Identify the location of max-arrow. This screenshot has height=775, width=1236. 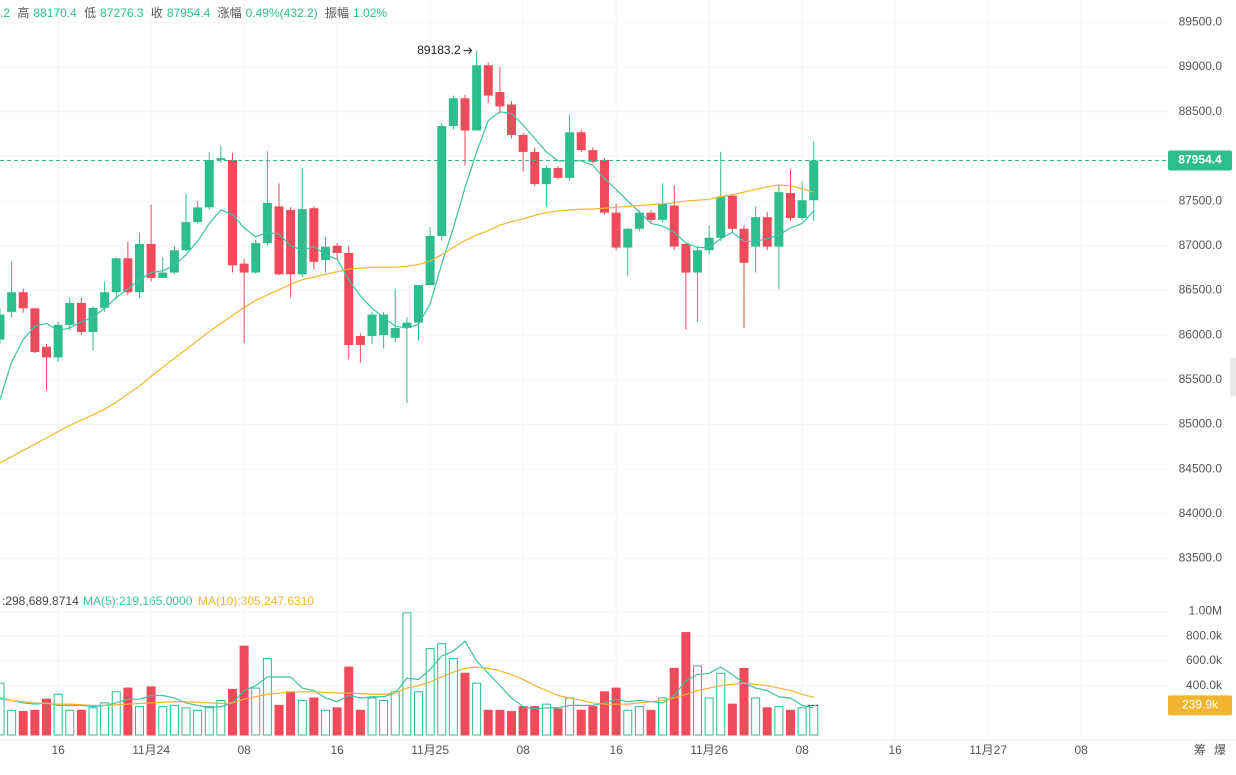
(468, 51).